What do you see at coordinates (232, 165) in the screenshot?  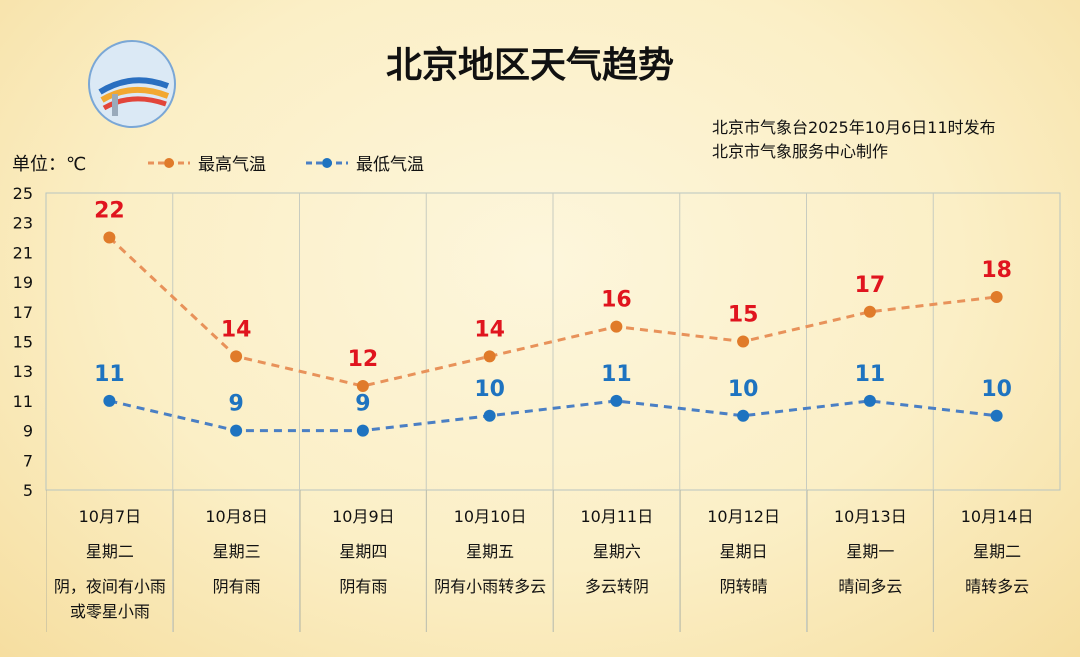 I see `legend-high-label: 最高气温` at bounding box center [232, 165].